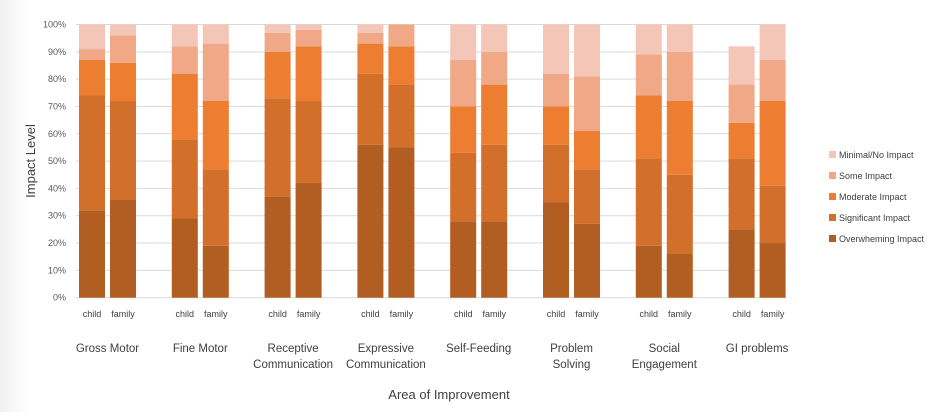 The image size is (946, 412). Describe the element at coordinates (30, 161) in the screenshot. I see `y-axis-title: Impact Level` at that location.